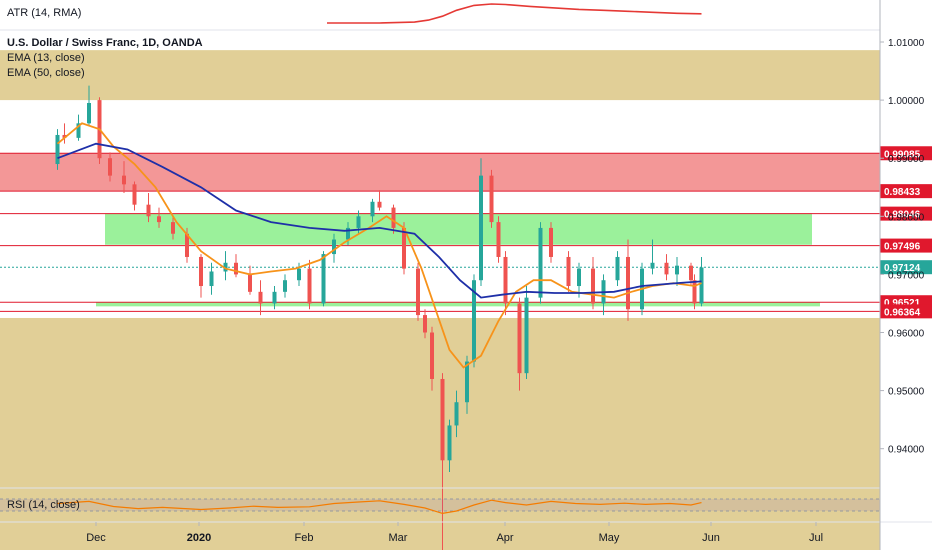 The image size is (932, 555). I want to click on x-tick-label-5: May, so click(609, 538).